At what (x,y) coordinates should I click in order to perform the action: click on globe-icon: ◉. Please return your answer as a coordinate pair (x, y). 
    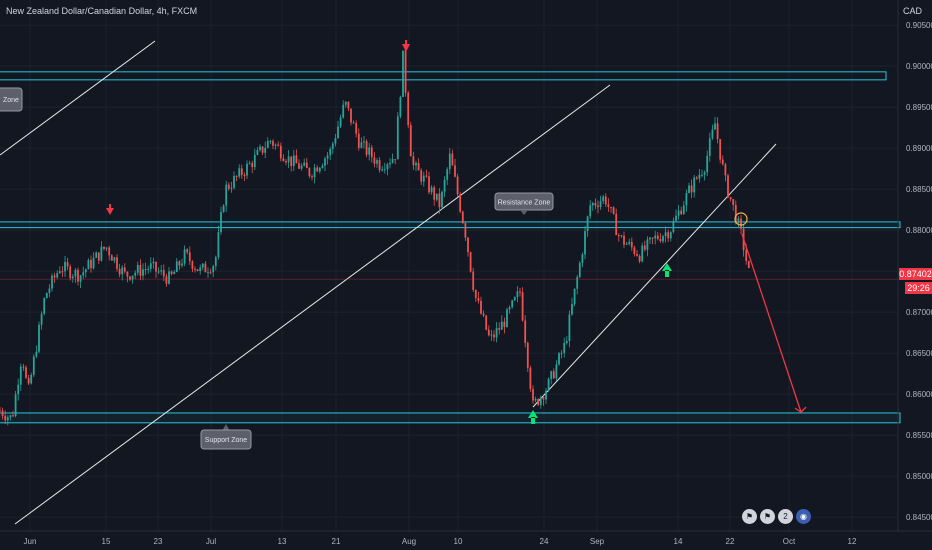
    Looking at the image, I should click on (803, 516).